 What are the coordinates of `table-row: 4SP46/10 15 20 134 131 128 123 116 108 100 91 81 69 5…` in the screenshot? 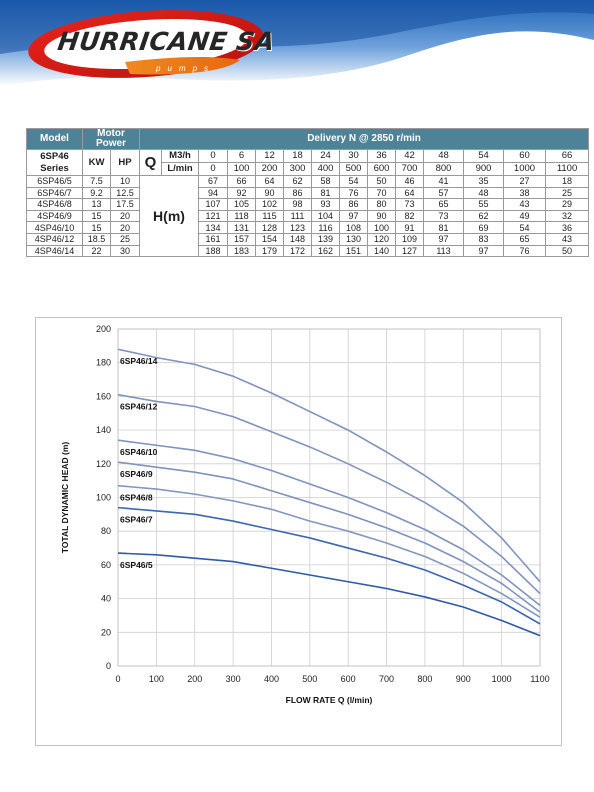 It's located at (308, 227).